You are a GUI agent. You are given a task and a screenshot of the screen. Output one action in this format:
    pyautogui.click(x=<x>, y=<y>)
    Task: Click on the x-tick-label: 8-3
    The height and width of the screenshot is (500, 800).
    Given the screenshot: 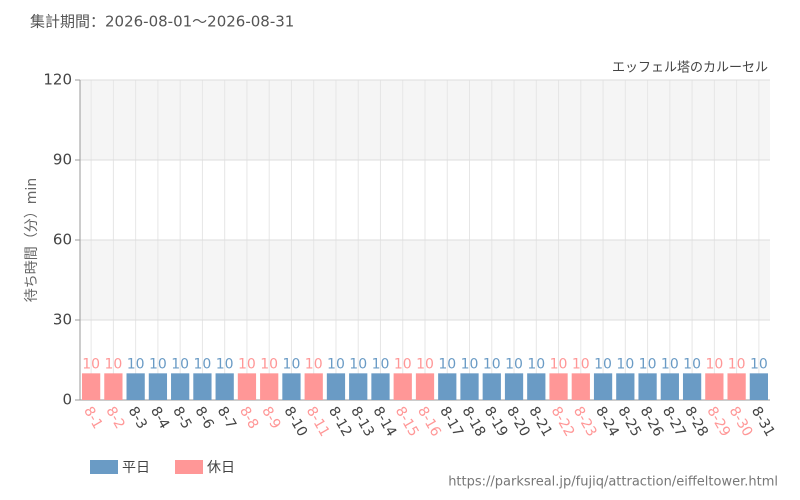 What is the action you would take?
    pyautogui.click(x=137, y=418)
    